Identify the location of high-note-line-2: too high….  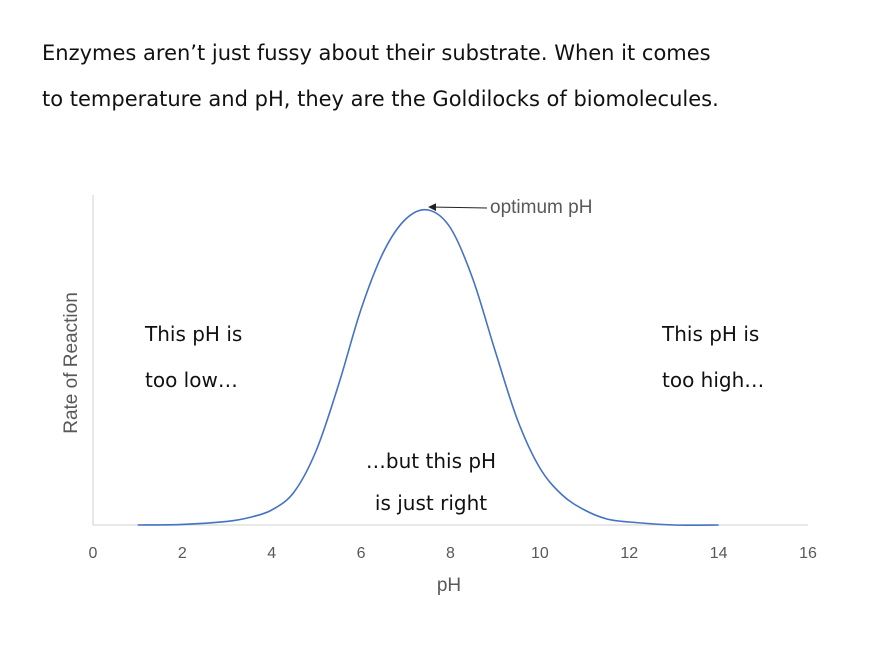
(713, 380).